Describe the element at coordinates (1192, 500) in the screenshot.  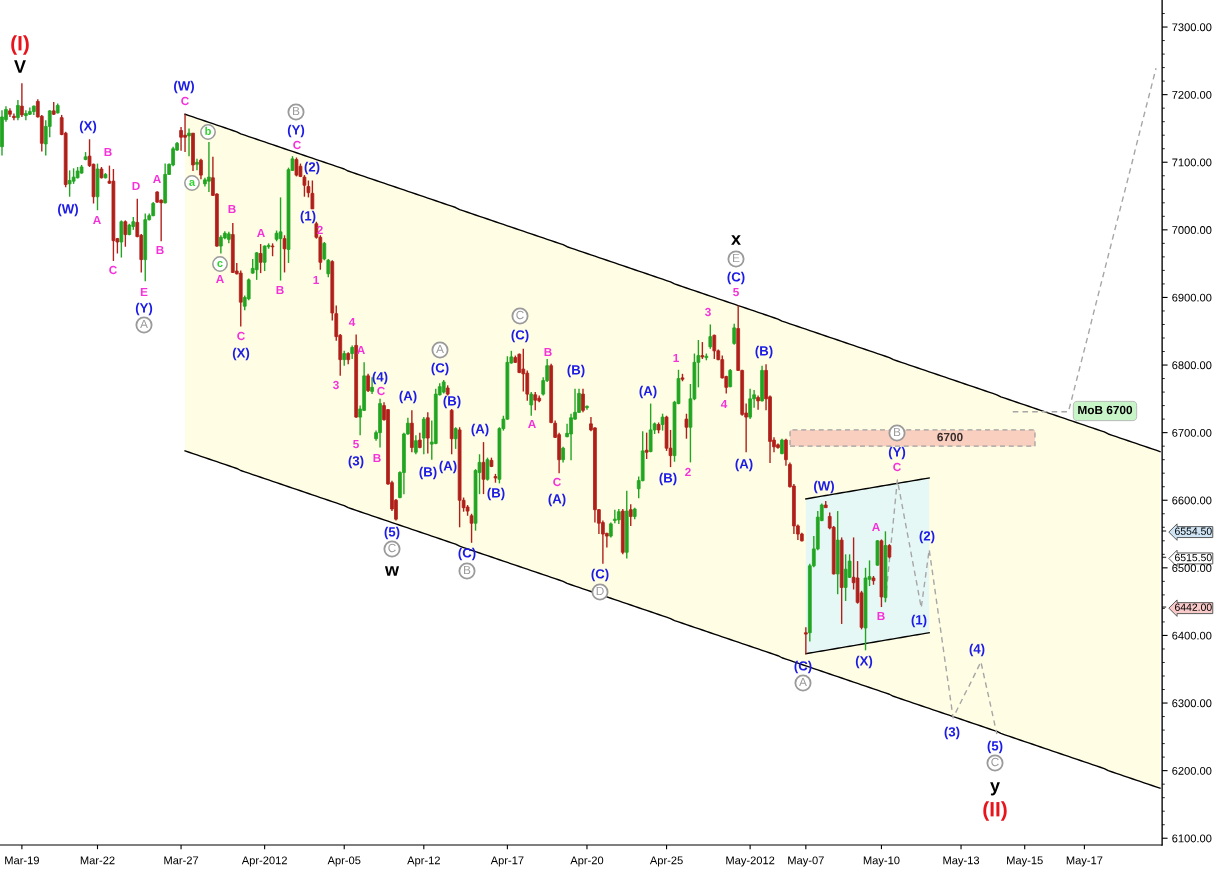
I see `y-tick-label: 6600.00` at that location.